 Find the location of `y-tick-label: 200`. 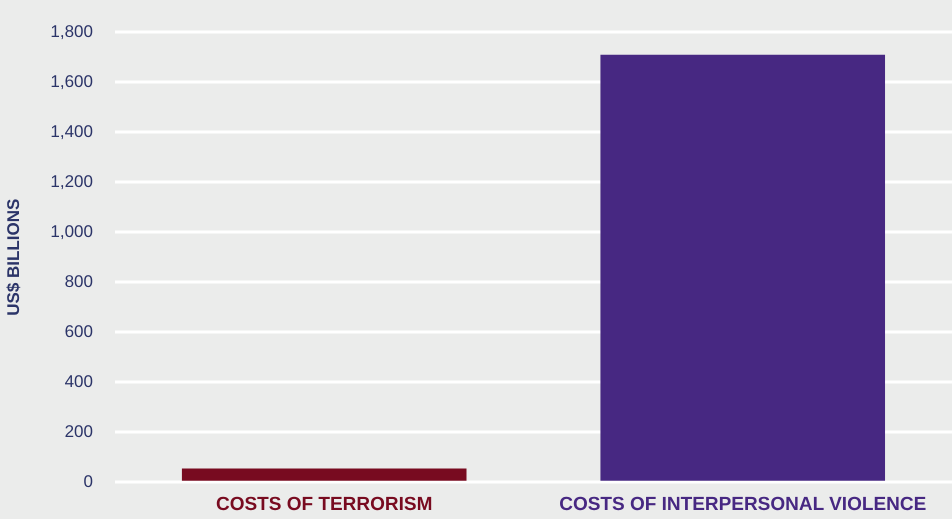

y-tick-label: 200 is located at coordinates (78, 431).